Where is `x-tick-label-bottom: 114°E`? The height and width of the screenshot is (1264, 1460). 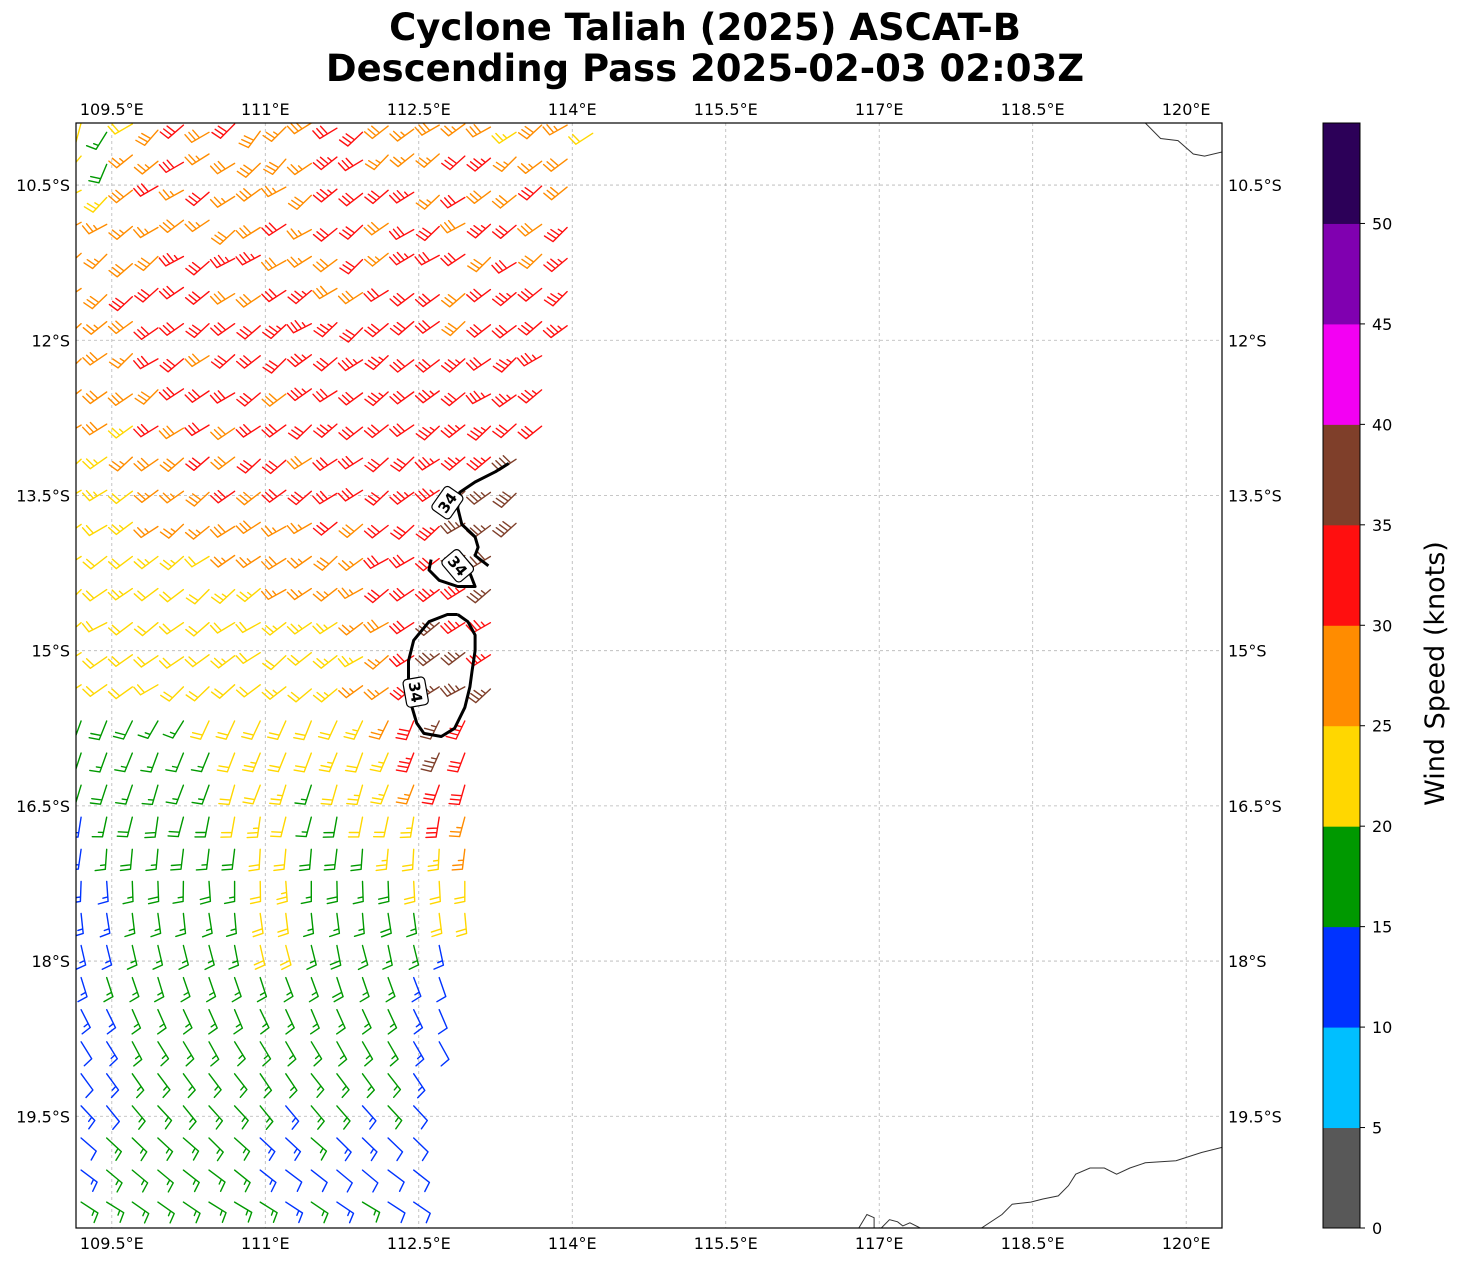
x-tick-label-bottom: 114°E is located at coordinates (572, 1243).